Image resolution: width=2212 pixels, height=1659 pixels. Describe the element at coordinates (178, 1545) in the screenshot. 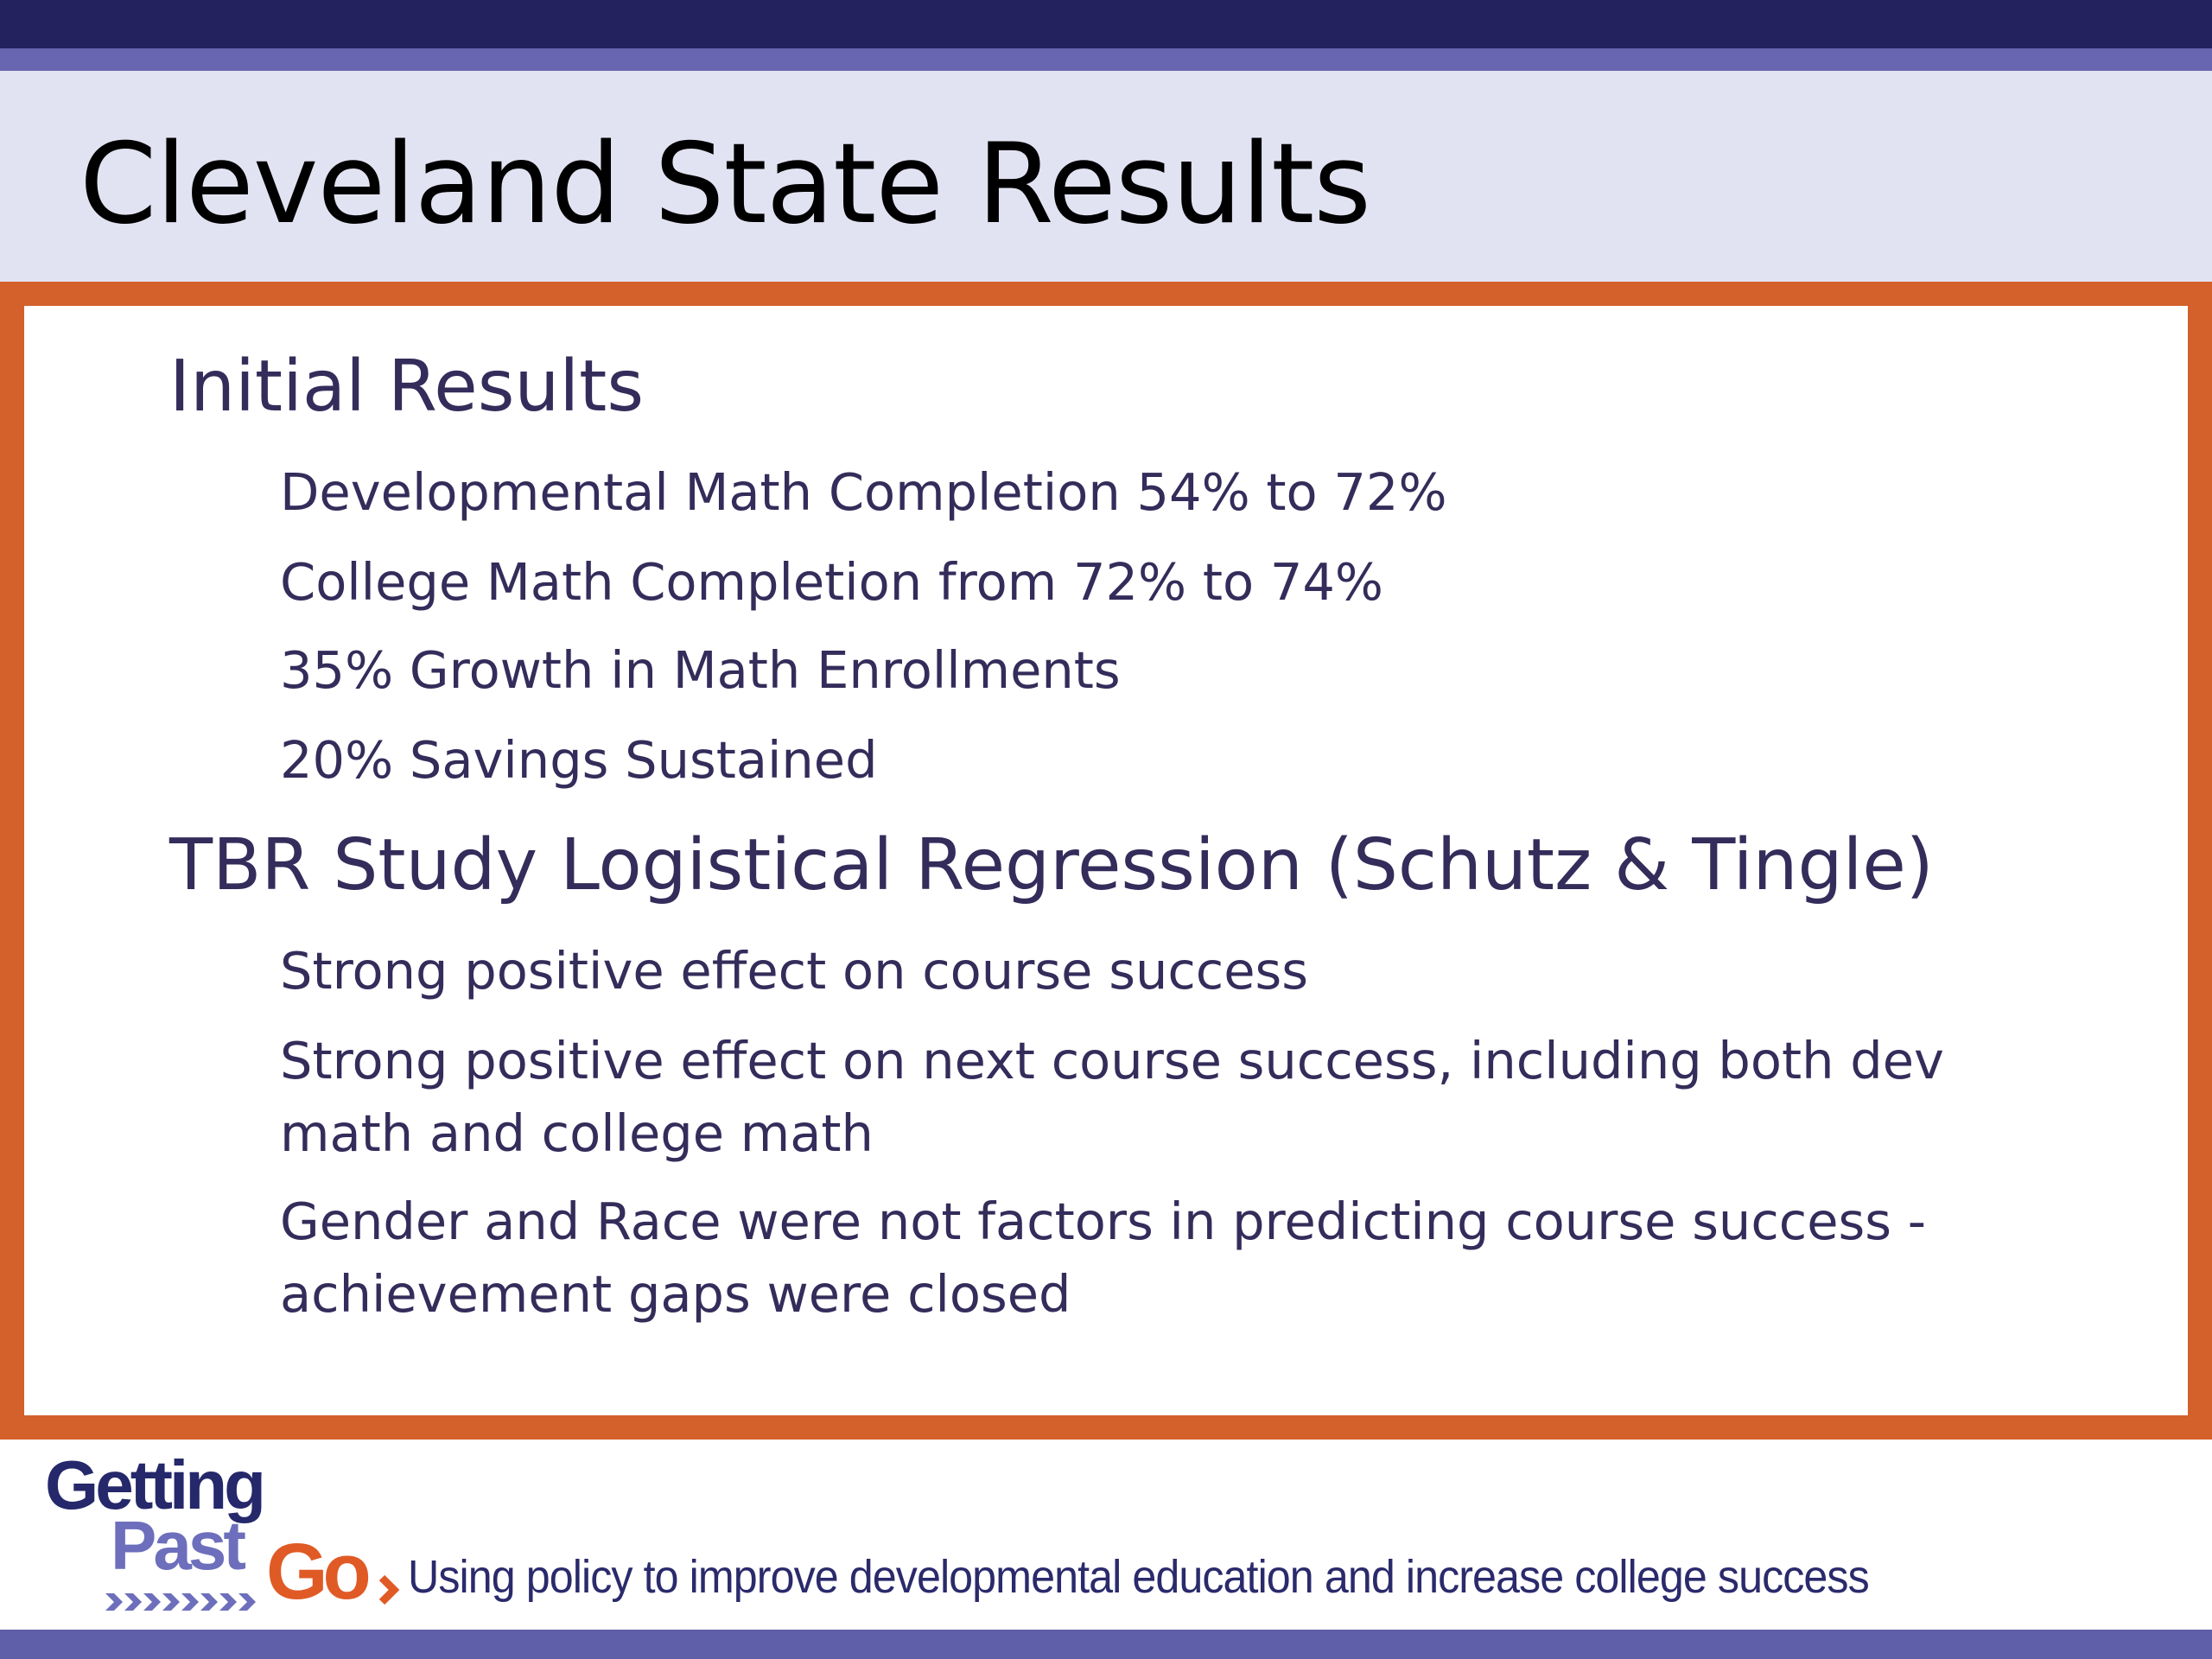

I see `svg-text: Past` at that location.